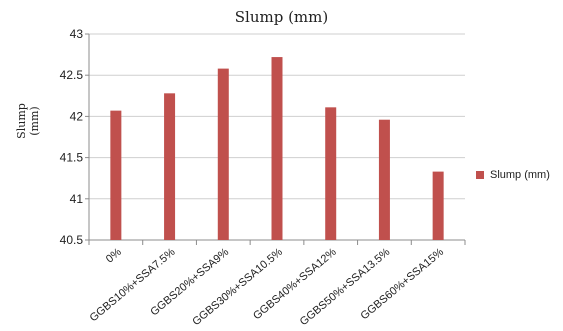 The image size is (563, 331). I want to click on y-tick-label: 41, so click(77, 199).